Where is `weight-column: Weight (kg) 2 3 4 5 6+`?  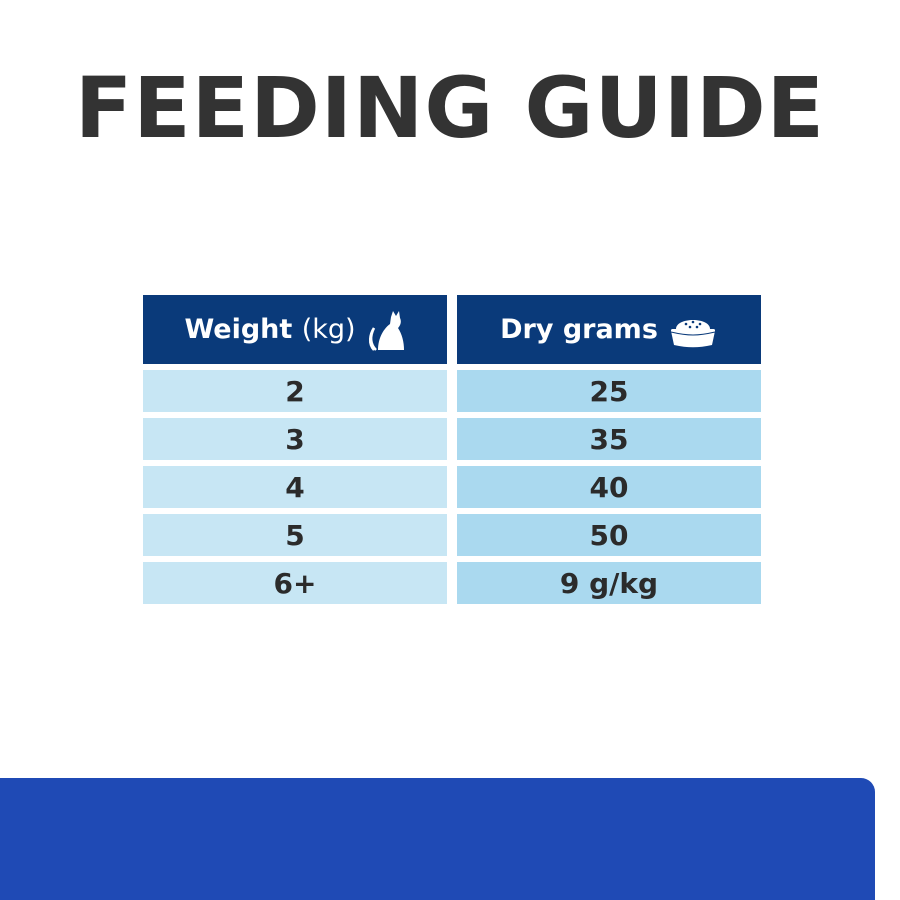 weight-column: Weight (kg) 2 3 4 5 6+ is located at coordinates (295, 449).